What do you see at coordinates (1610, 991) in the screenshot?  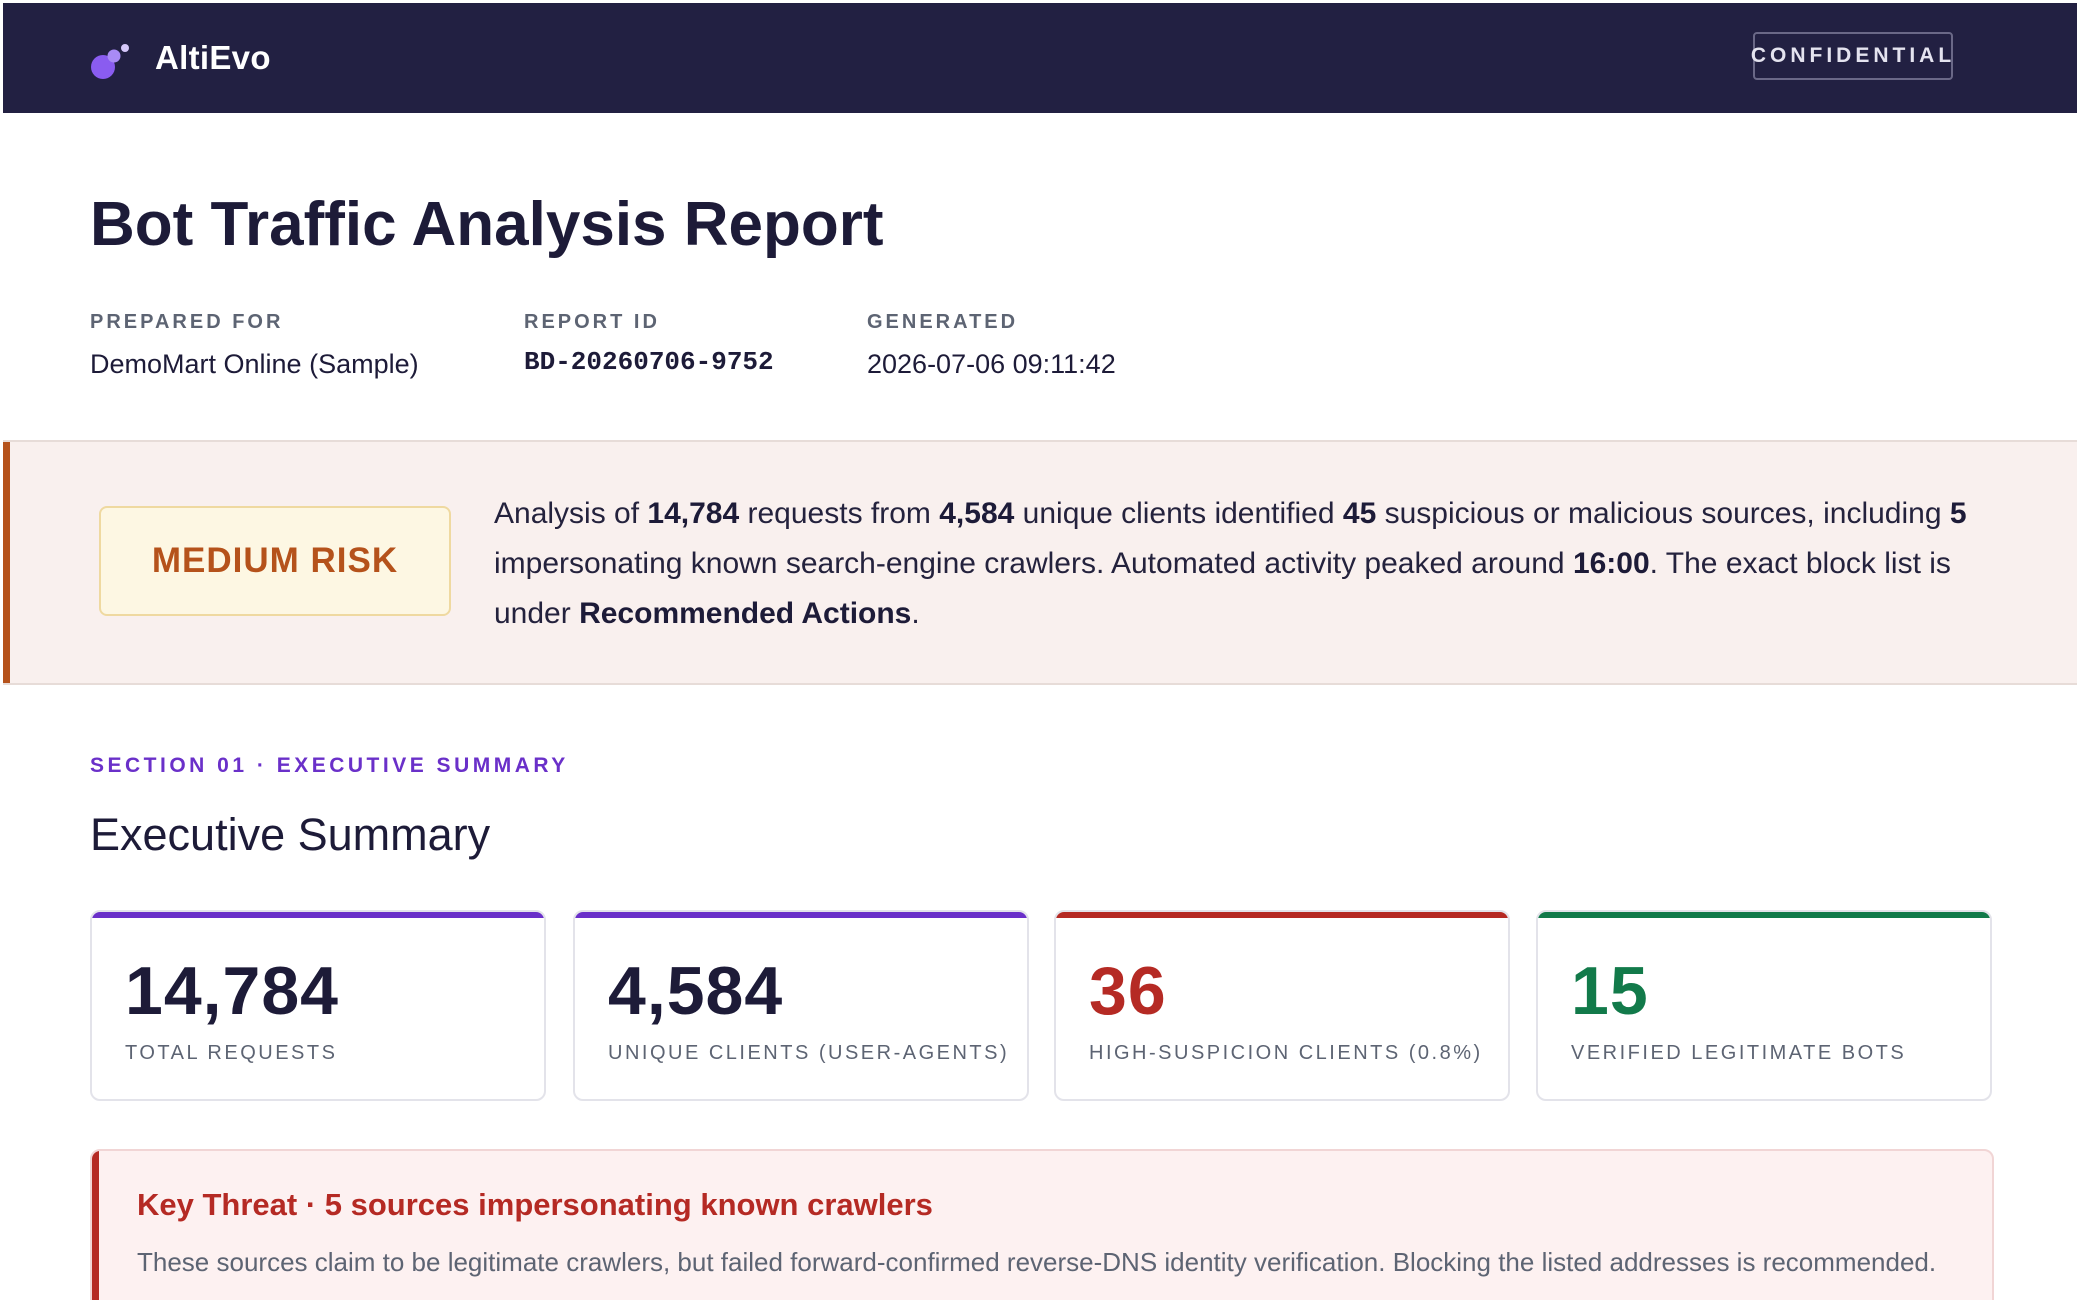 I see `stat-value: 15` at bounding box center [1610, 991].